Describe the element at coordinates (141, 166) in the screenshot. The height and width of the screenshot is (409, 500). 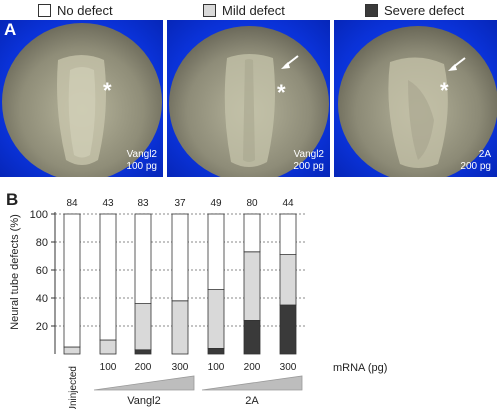
I see `embryo-label-1-dose: 100 pg` at that location.